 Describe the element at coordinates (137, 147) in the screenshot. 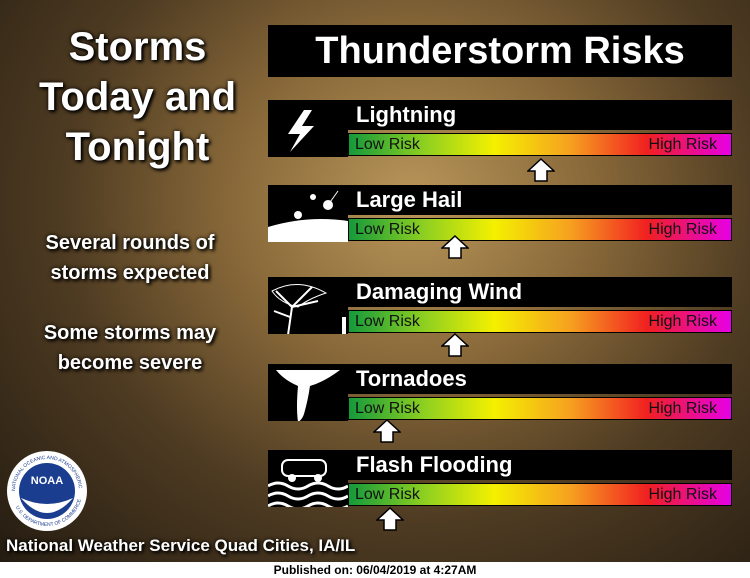

I see `heading-line: Tonight` at that location.